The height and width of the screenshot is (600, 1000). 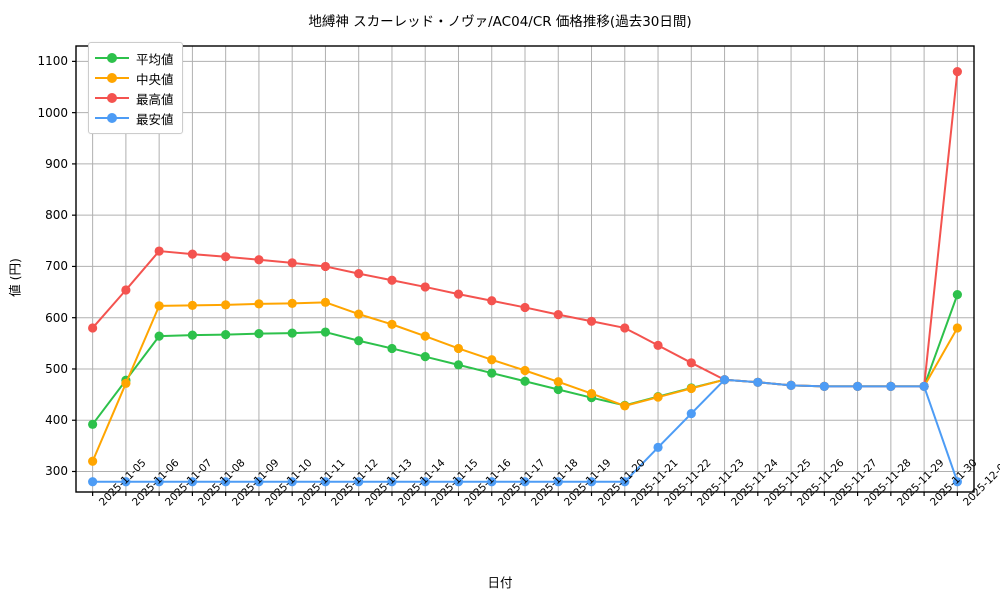 What do you see at coordinates (56, 471) in the screenshot?
I see `y-tick-label: 300` at bounding box center [56, 471].